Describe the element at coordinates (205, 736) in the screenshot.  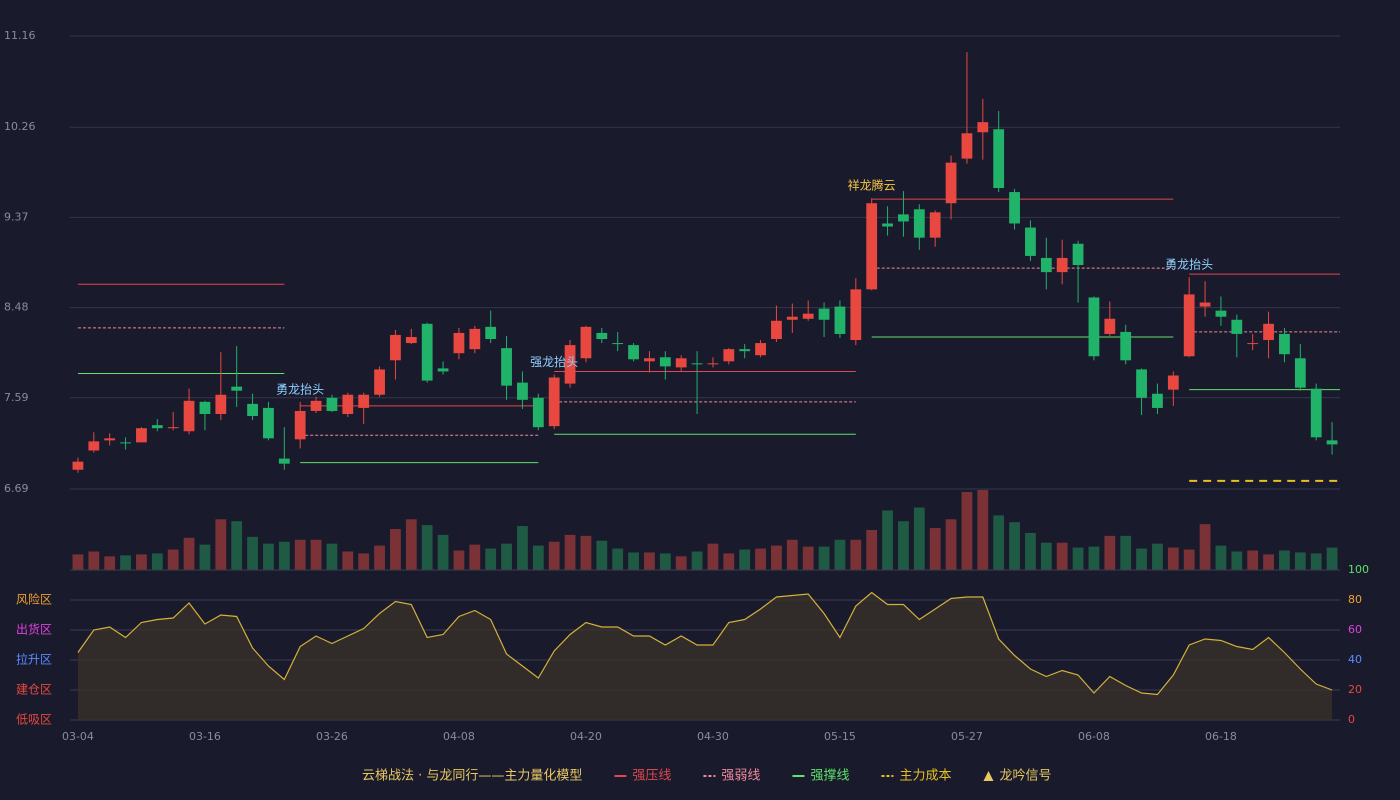
I see `x-tick-label: 03-16` at that location.